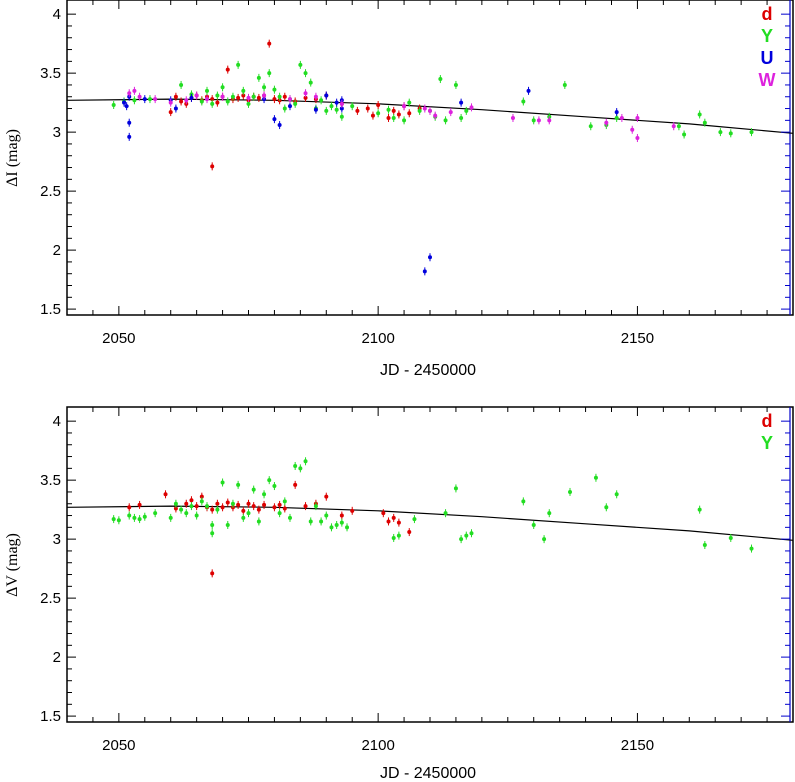 This screenshot has width=795, height=782. Describe the element at coordinates (767, 432) in the screenshot. I see `legend-bottom: dY` at that location.